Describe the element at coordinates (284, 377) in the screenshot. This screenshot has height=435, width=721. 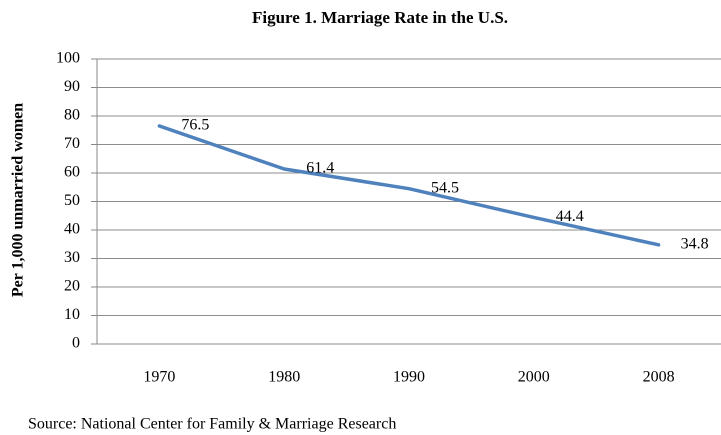
I see `x-tick-label: 1980` at that location.